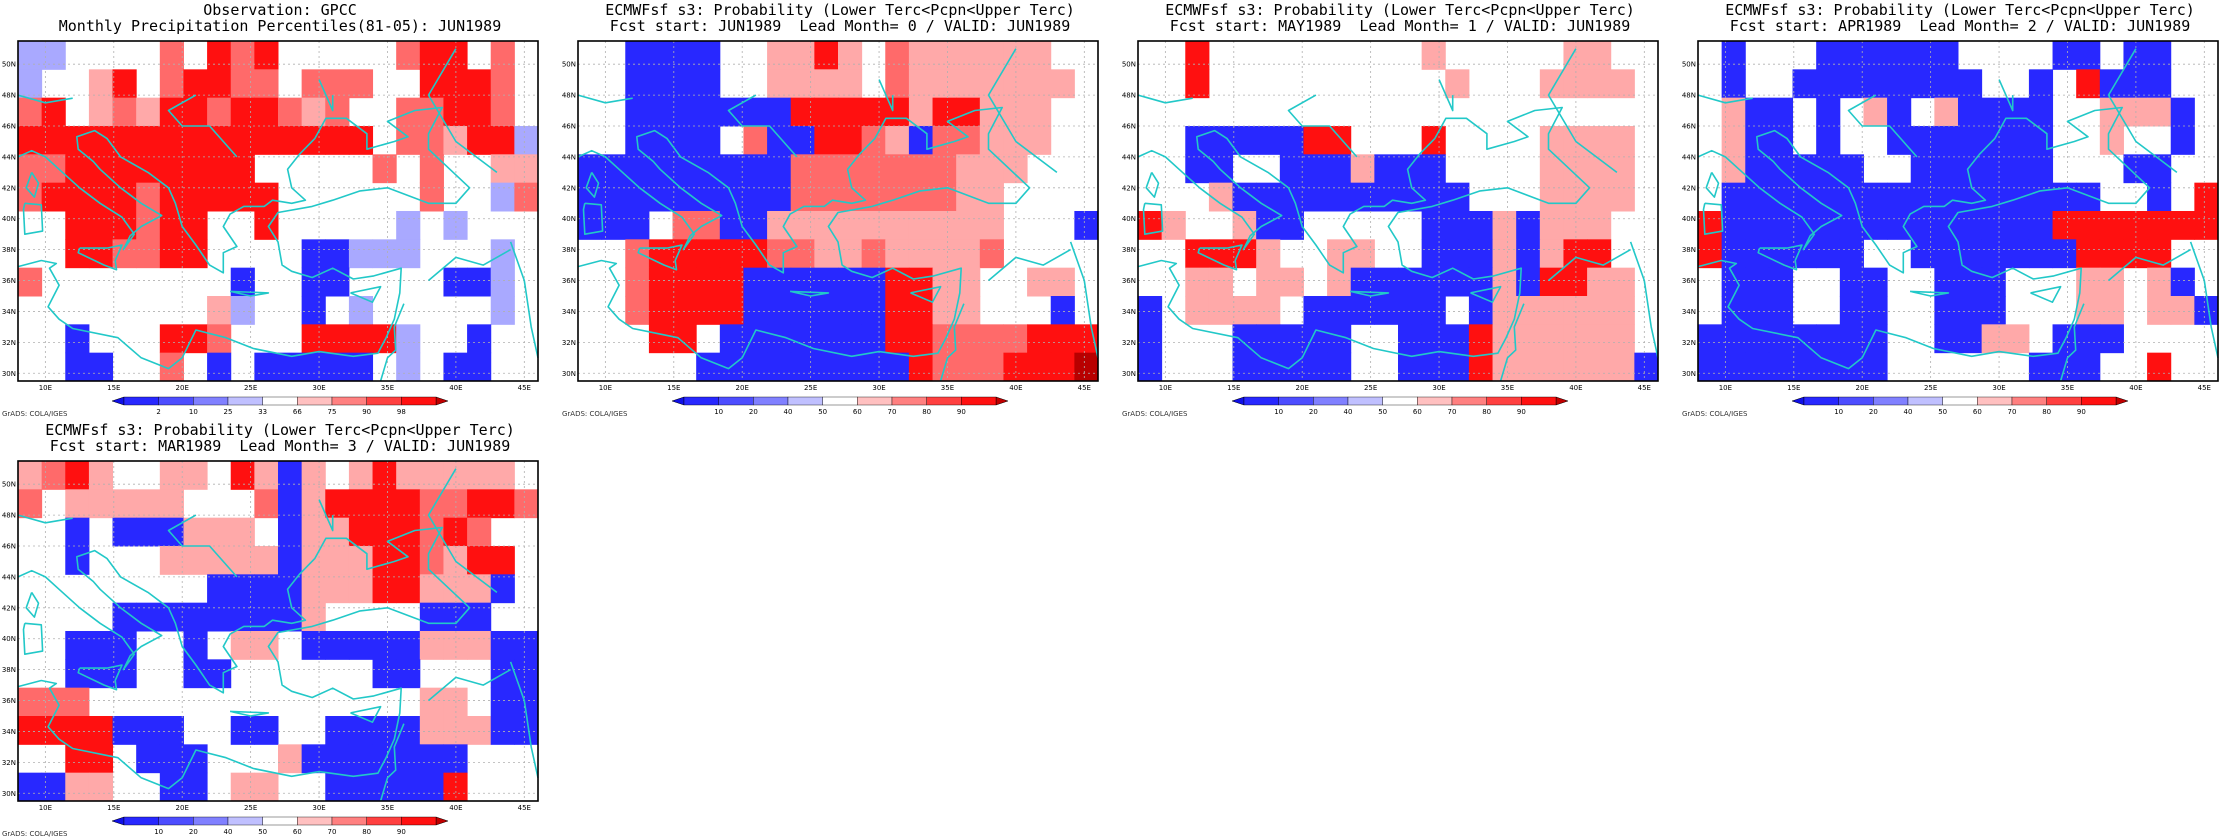 This screenshot has height=840, width=2240. I want to click on lon-tick-label: 15E, so click(113, 388).